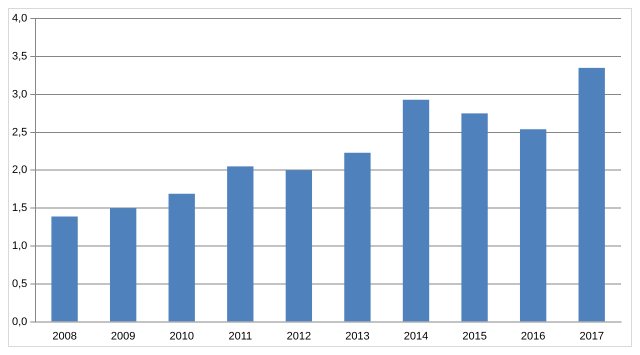  What do you see at coordinates (474, 336) in the screenshot?
I see `x-tick-label: 2015` at bounding box center [474, 336].